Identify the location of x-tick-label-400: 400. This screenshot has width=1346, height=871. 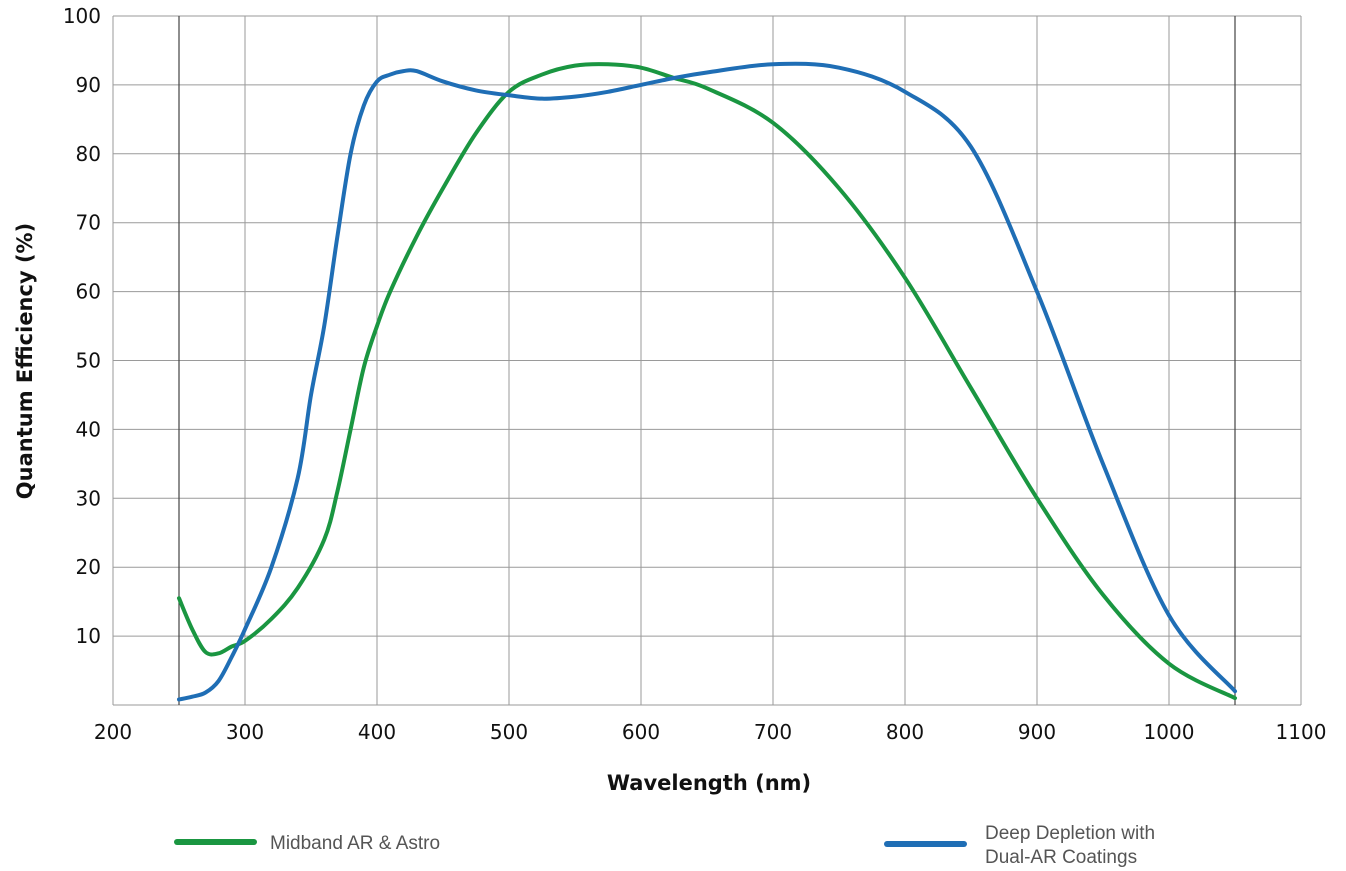
(377, 732).